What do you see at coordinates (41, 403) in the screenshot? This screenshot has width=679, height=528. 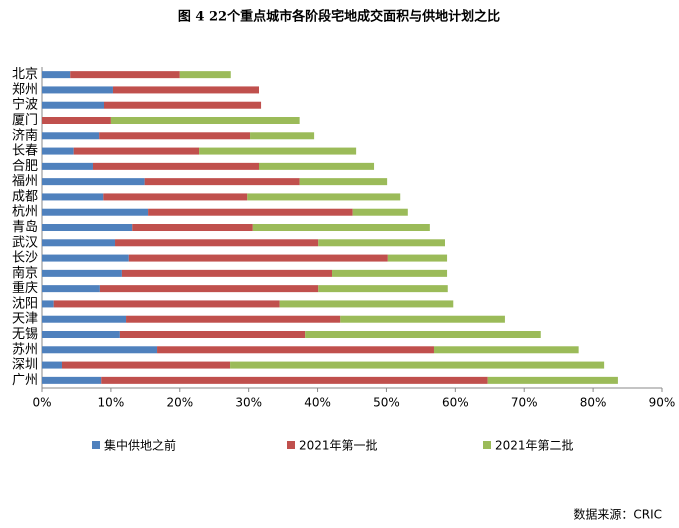 I see `x-tick-label: 0%` at bounding box center [41, 403].